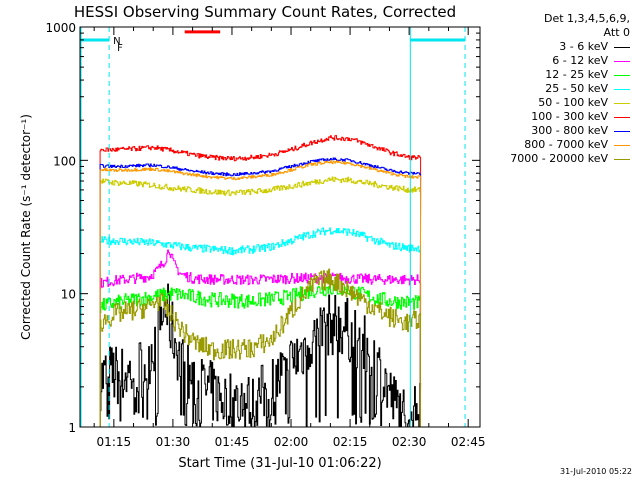  Describe the element at coordinates (68, 295) in the screenshot. I see `y-tick-label: 10` at that location.